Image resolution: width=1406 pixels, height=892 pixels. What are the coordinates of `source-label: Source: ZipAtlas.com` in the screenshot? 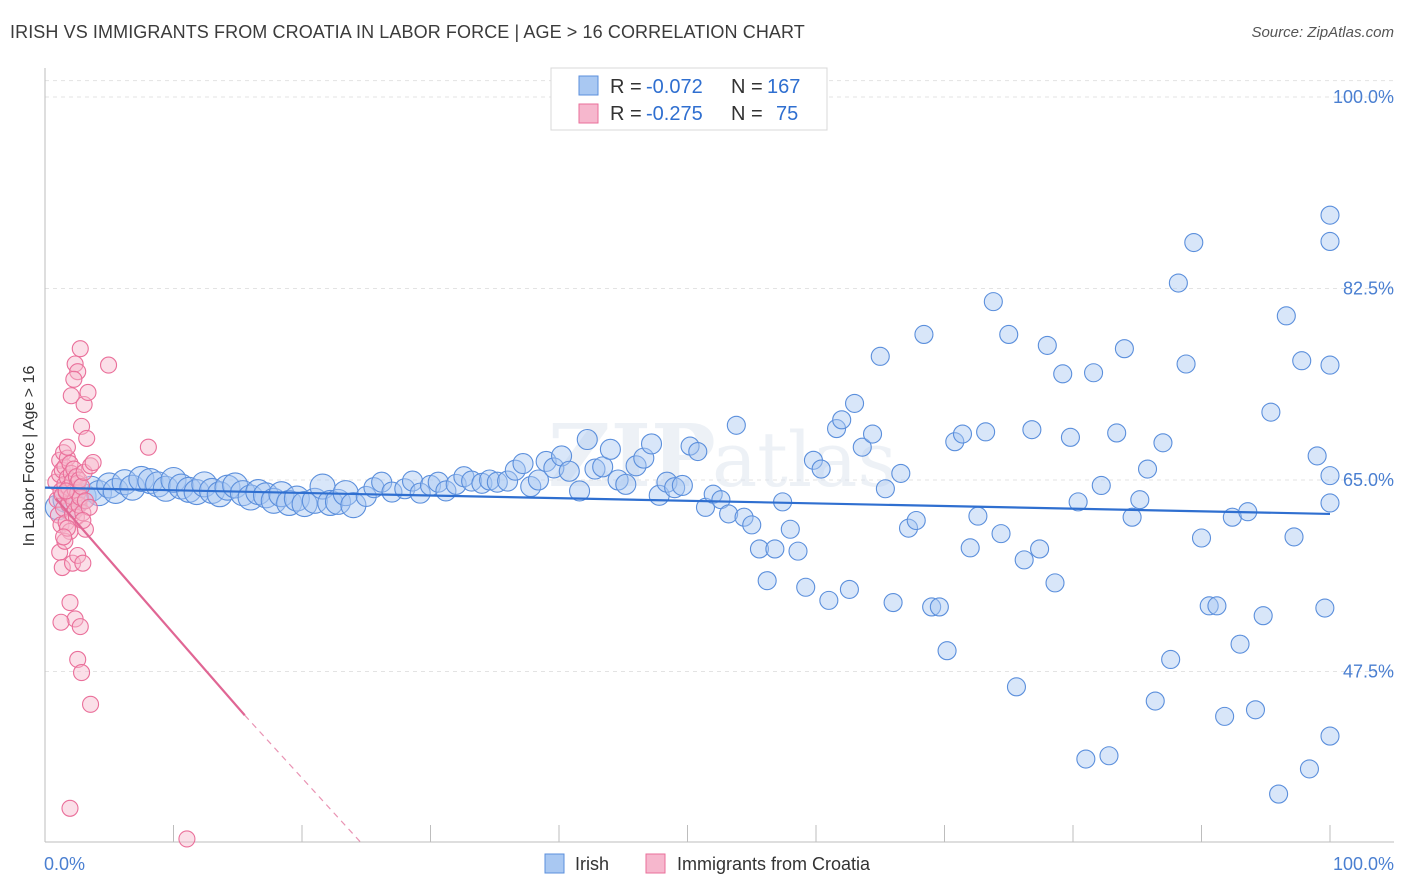 It's located at (1322, 32).